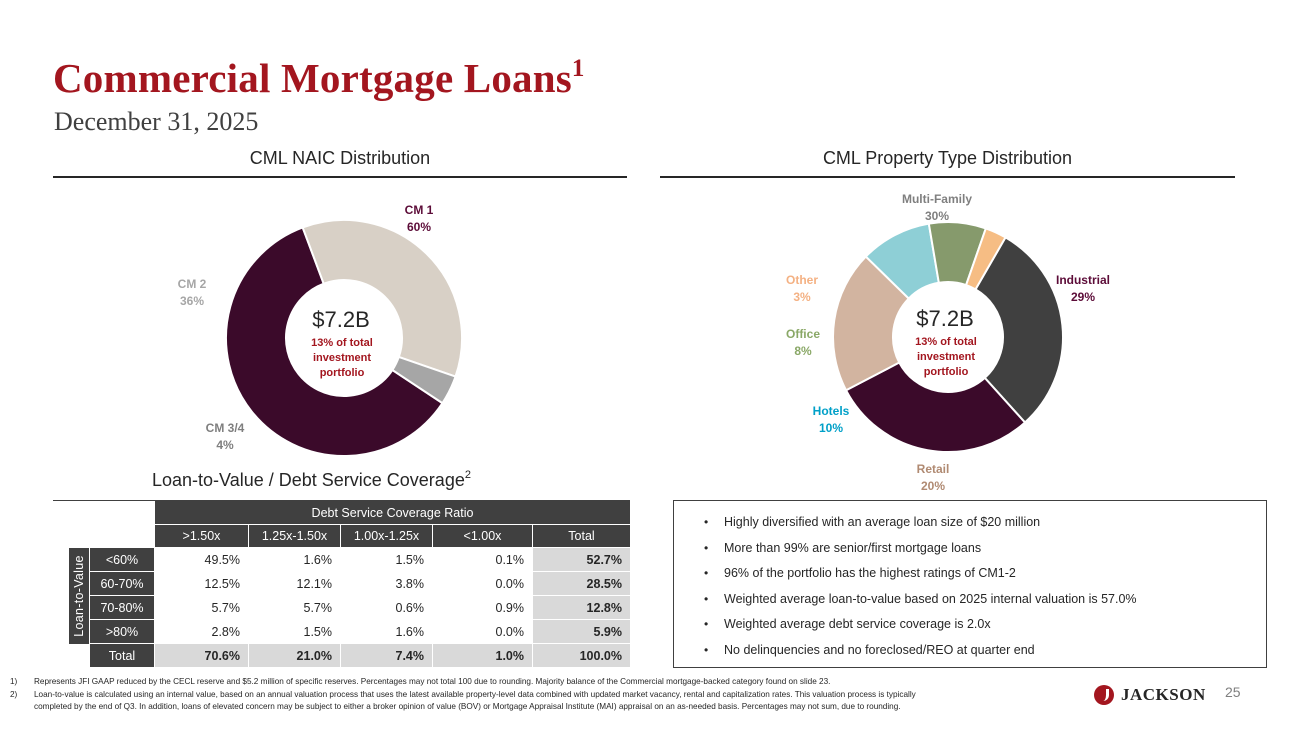 This screenshot has height=731, width=1300. What do you see at coordinates (482, 536) in the screenshot?
I see `col-header-c3: <1.00x` at bounding box center [482, 536].